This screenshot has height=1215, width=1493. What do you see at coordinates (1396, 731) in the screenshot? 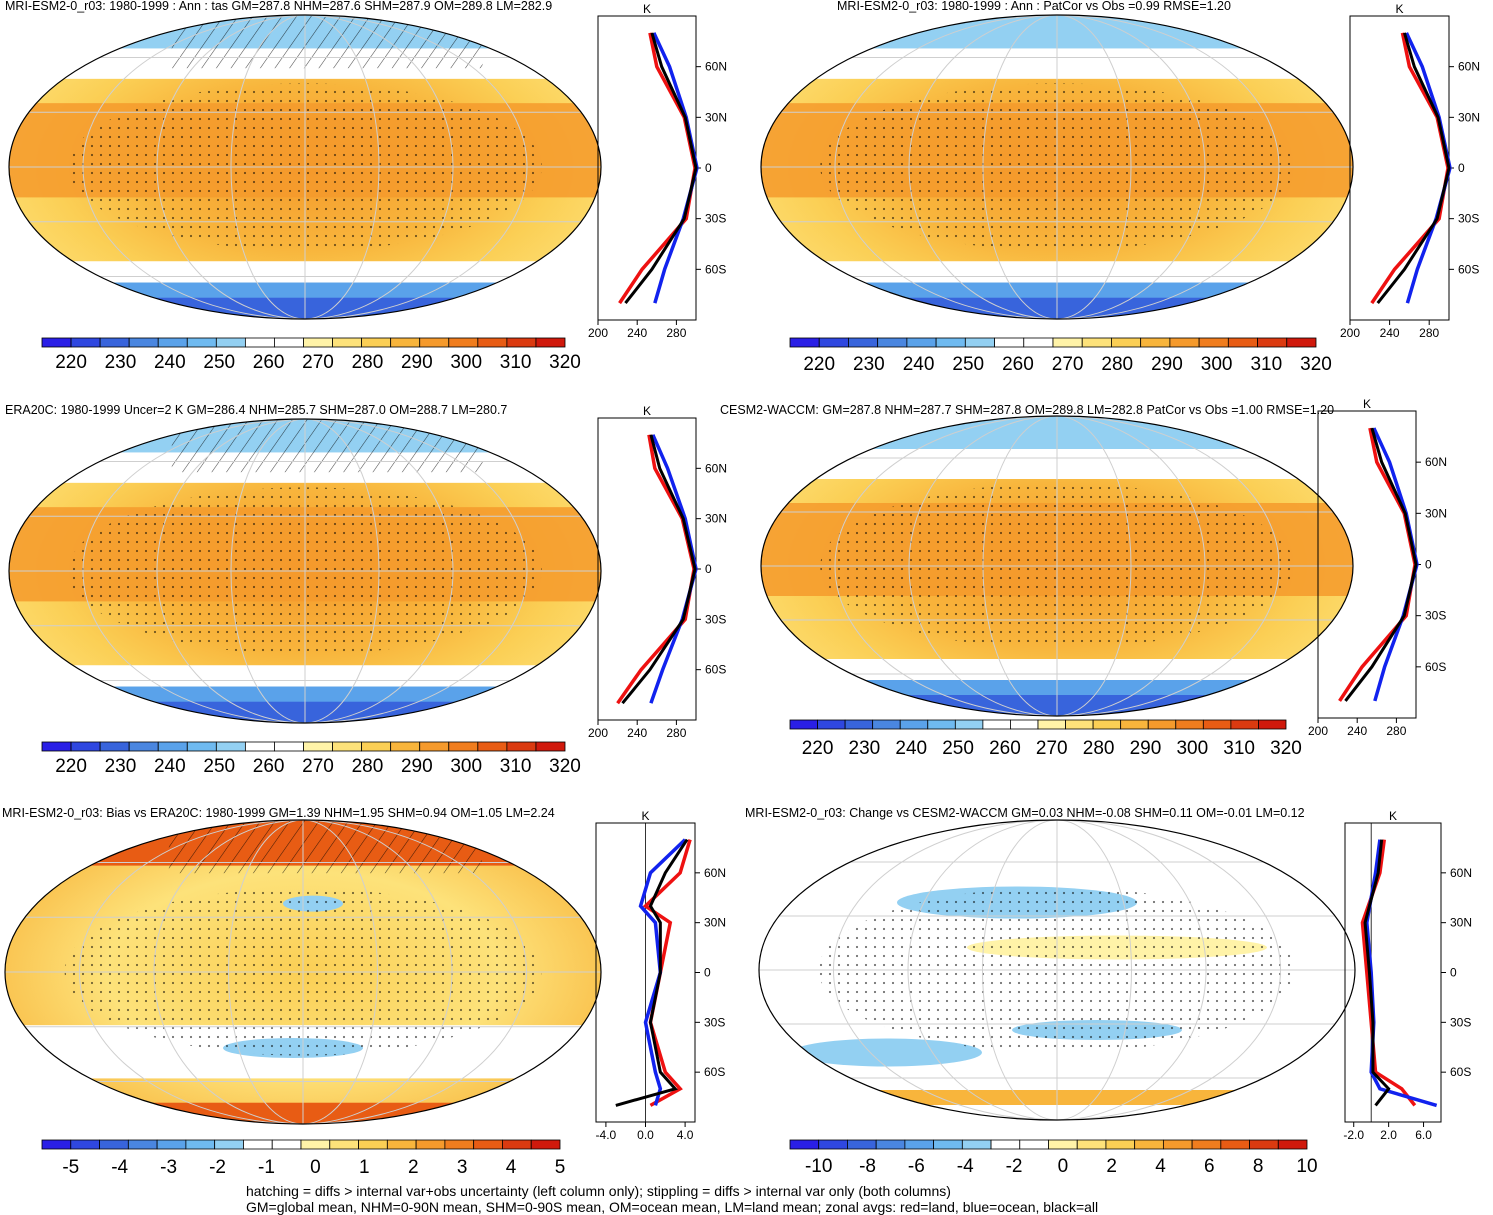
I see `x-tick-label: 280` at bounding box center [1396, 731].